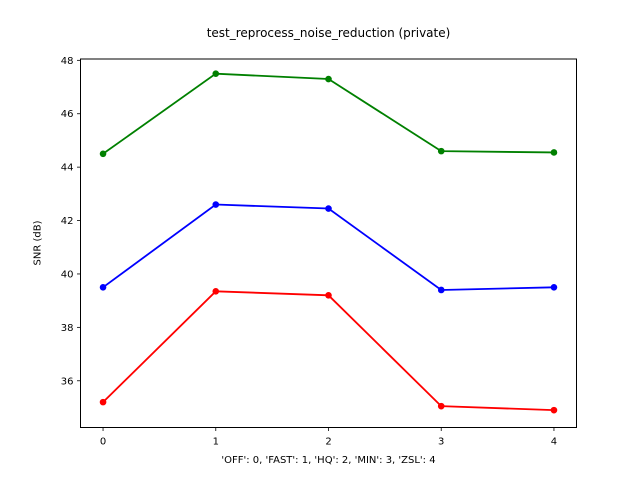 The height and width of the screenshot is (480, 640). I want to click on y-tick-label: 36, so click(67, 381).